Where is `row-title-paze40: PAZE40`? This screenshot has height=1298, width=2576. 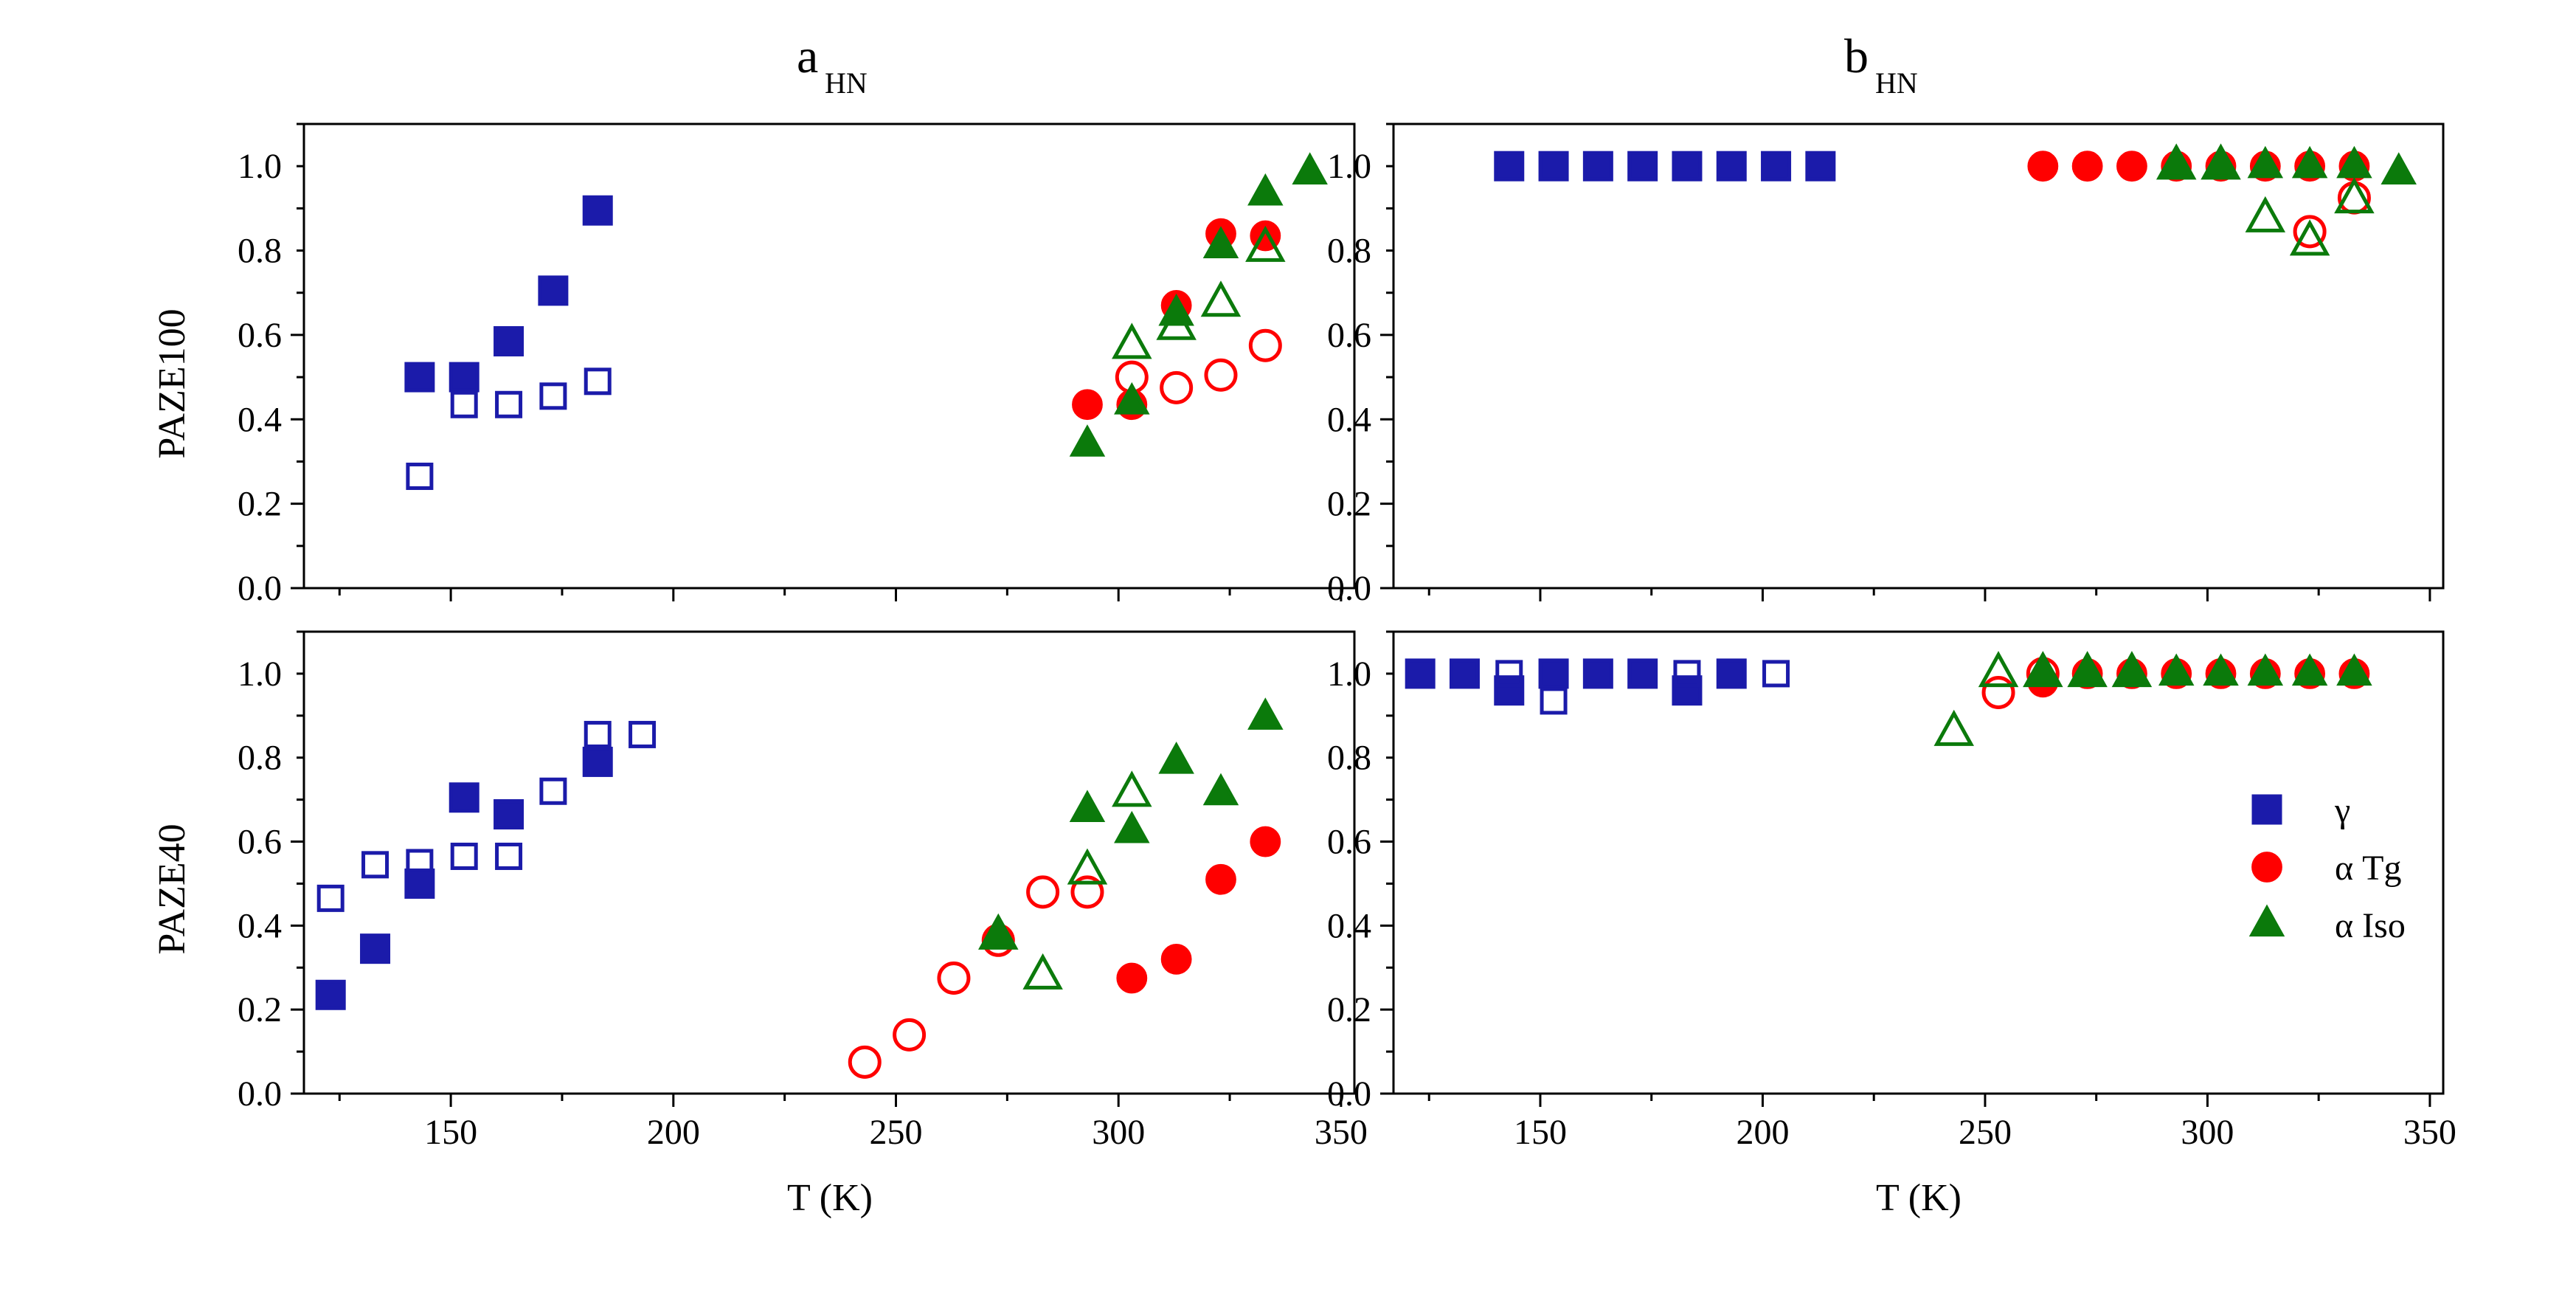
row-title-paze40: PAZE40 is located at coordinates (172, 889).